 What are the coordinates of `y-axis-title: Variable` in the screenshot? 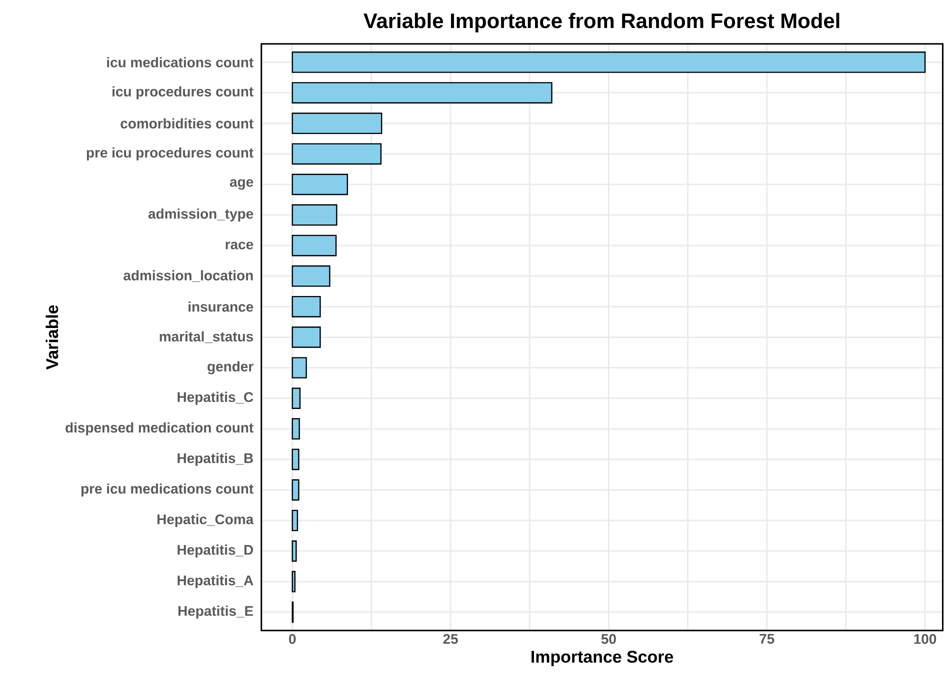 It's located at (52, 337).